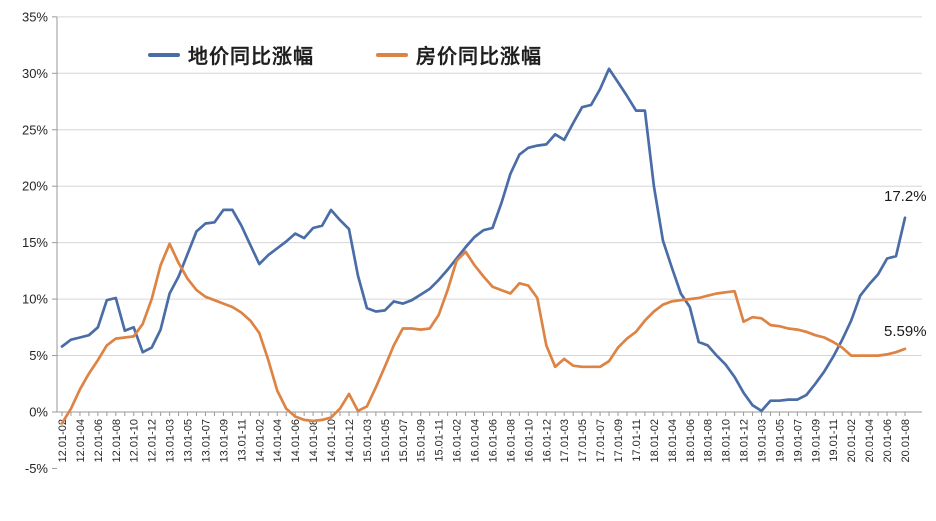 This screenshot has height=521, width=936. Describe the element at coordinates (798, 440) in the screenshot. I see `x-tick-label: 19.01-07` at that location.